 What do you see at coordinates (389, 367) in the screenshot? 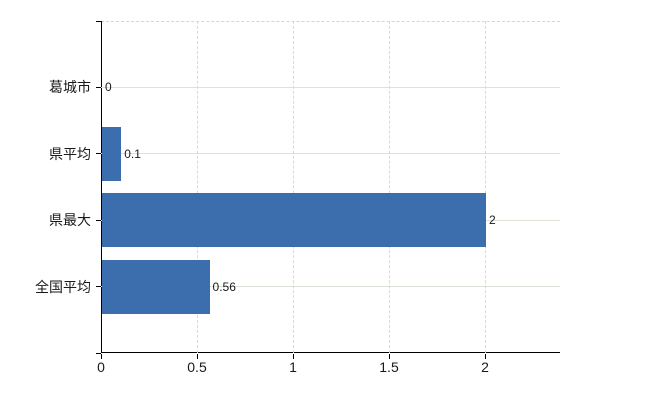
I see `x-tick-label: 1.5` at bounding box center [389, 367].